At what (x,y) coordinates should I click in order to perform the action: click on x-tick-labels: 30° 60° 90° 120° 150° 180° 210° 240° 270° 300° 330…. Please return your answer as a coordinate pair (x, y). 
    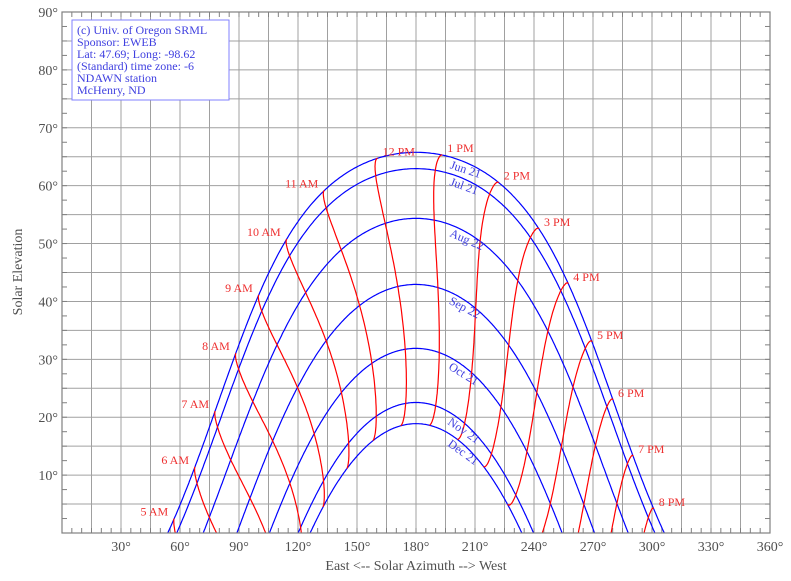
    Looking at the image, I should click on (447, 547).